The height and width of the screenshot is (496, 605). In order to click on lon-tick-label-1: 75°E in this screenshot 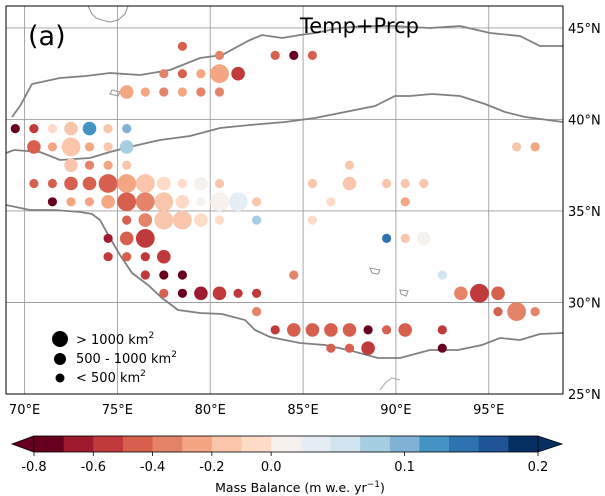, I will do `click(117, 410)`.